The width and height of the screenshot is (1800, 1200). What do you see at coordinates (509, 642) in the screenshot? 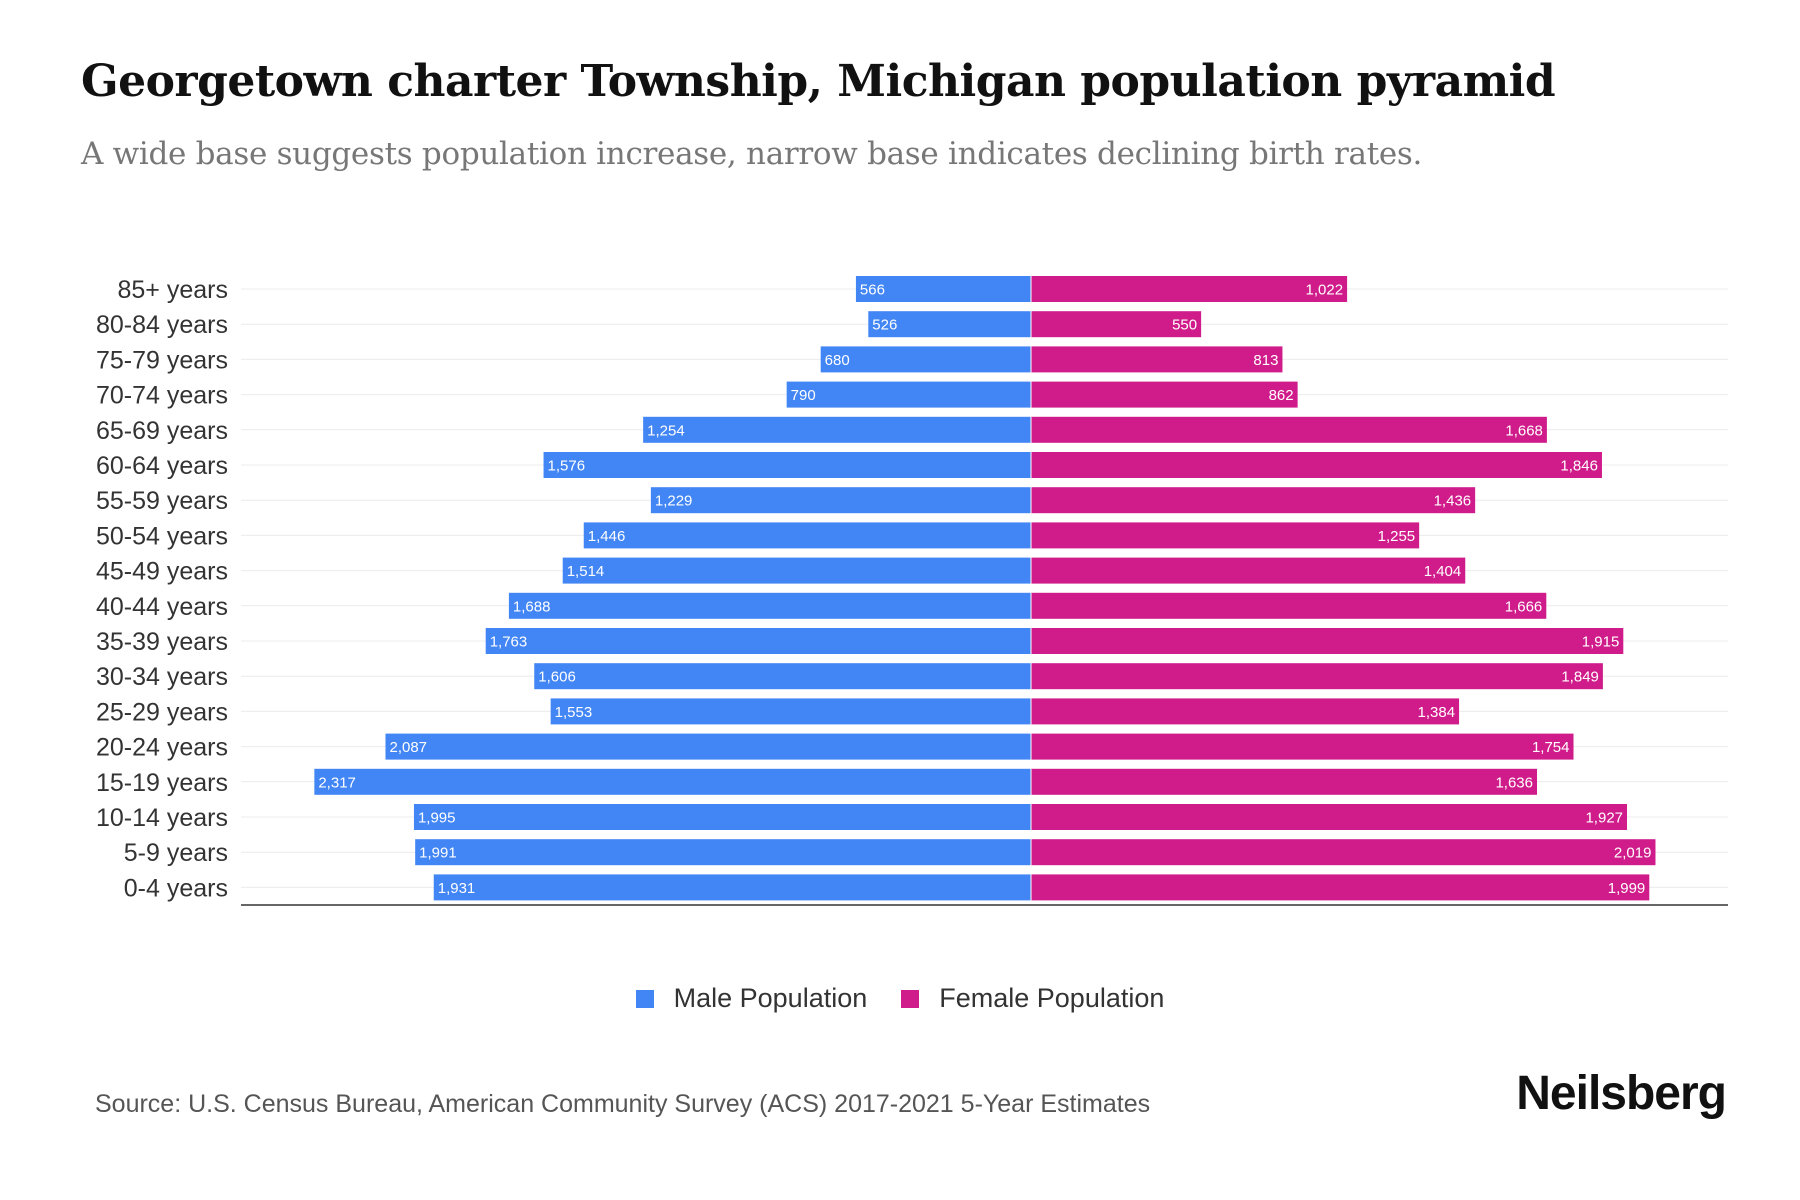
I see `data-label-male: 1,763` at bounding box center [509, 642].